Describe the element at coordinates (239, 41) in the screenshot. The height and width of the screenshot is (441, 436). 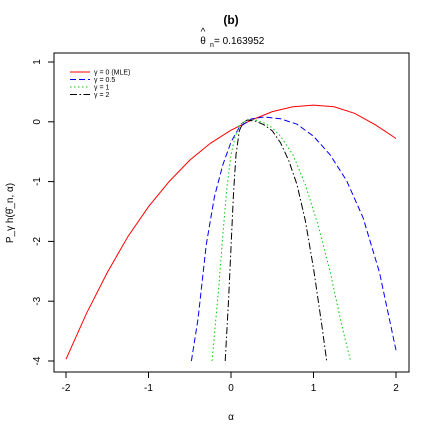
I see `subtitle-value: = 0.163952` at that location.